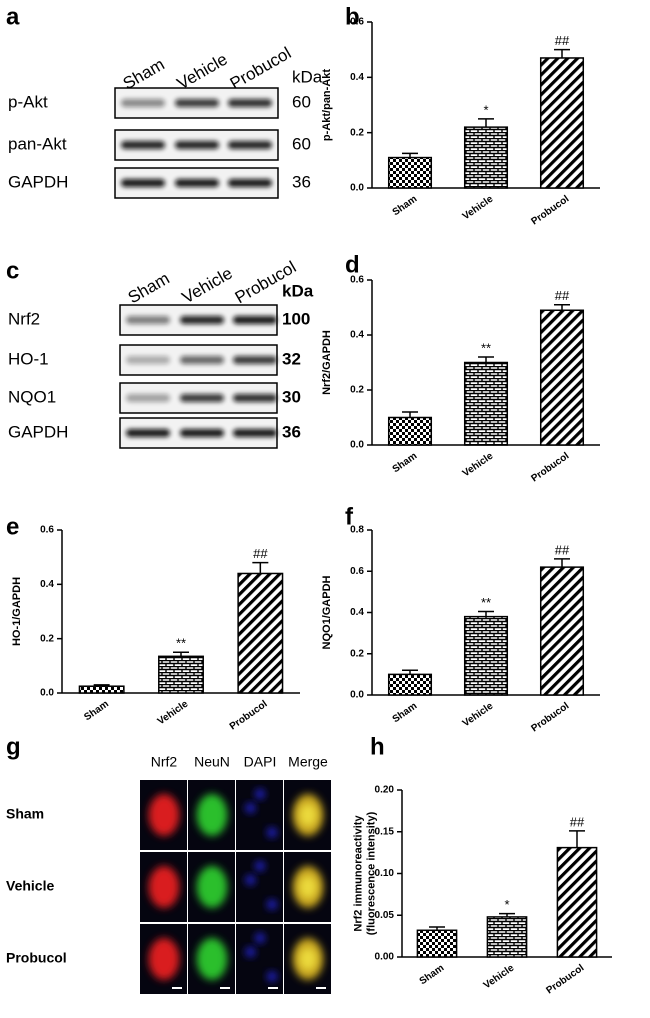 Image resolution: width=650 pixels, height=1018 pixels. What do you see at coordinates (25, 814) in the screenshot?
I see `group-label: Sham` at bounding box center [25, 814].